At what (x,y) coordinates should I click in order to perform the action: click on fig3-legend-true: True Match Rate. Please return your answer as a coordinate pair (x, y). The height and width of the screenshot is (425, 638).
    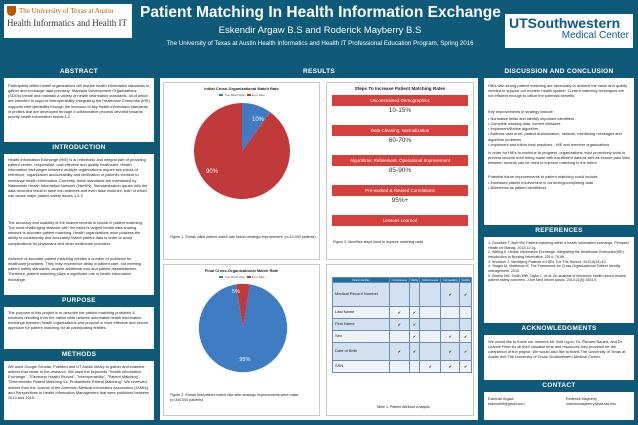
    Looking at the image, I should click on (235, 277).